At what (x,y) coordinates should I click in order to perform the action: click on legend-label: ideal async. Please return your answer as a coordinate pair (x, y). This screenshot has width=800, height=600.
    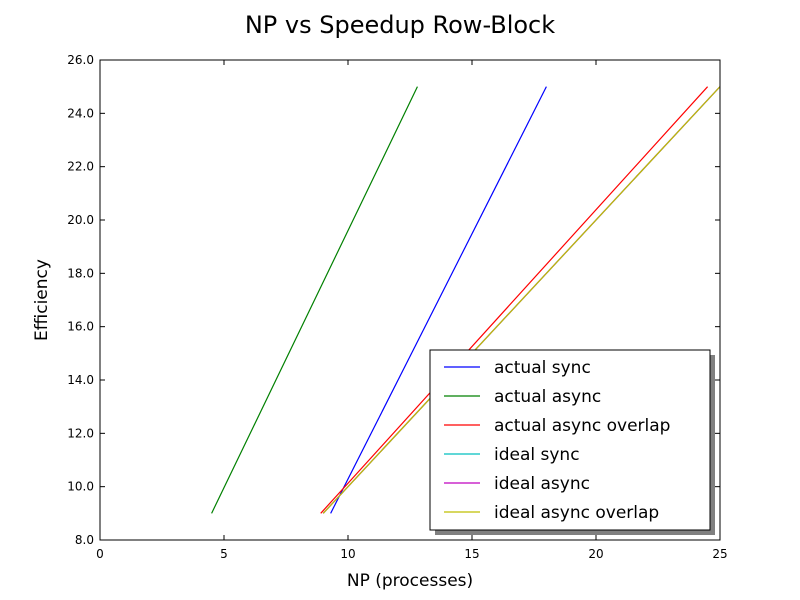
    Looking at the image, I should click on (542, 484).